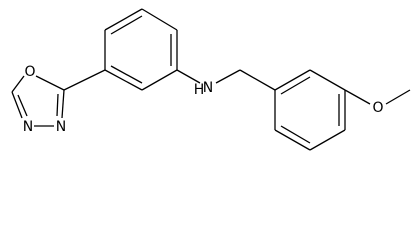 The height and width of the screenshot is (240, 416). I want to click on atom-label: H, so click(199, 90).